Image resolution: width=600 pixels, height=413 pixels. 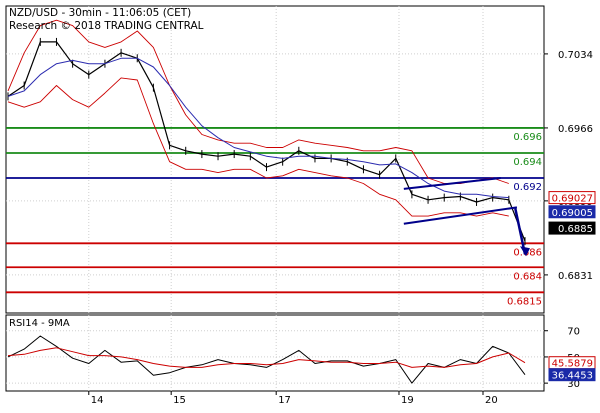 What do you see at coordinates (575, 55) in the screenshot?
I see `price-axis-label: 0.7034` at bounding box center [575, 55].